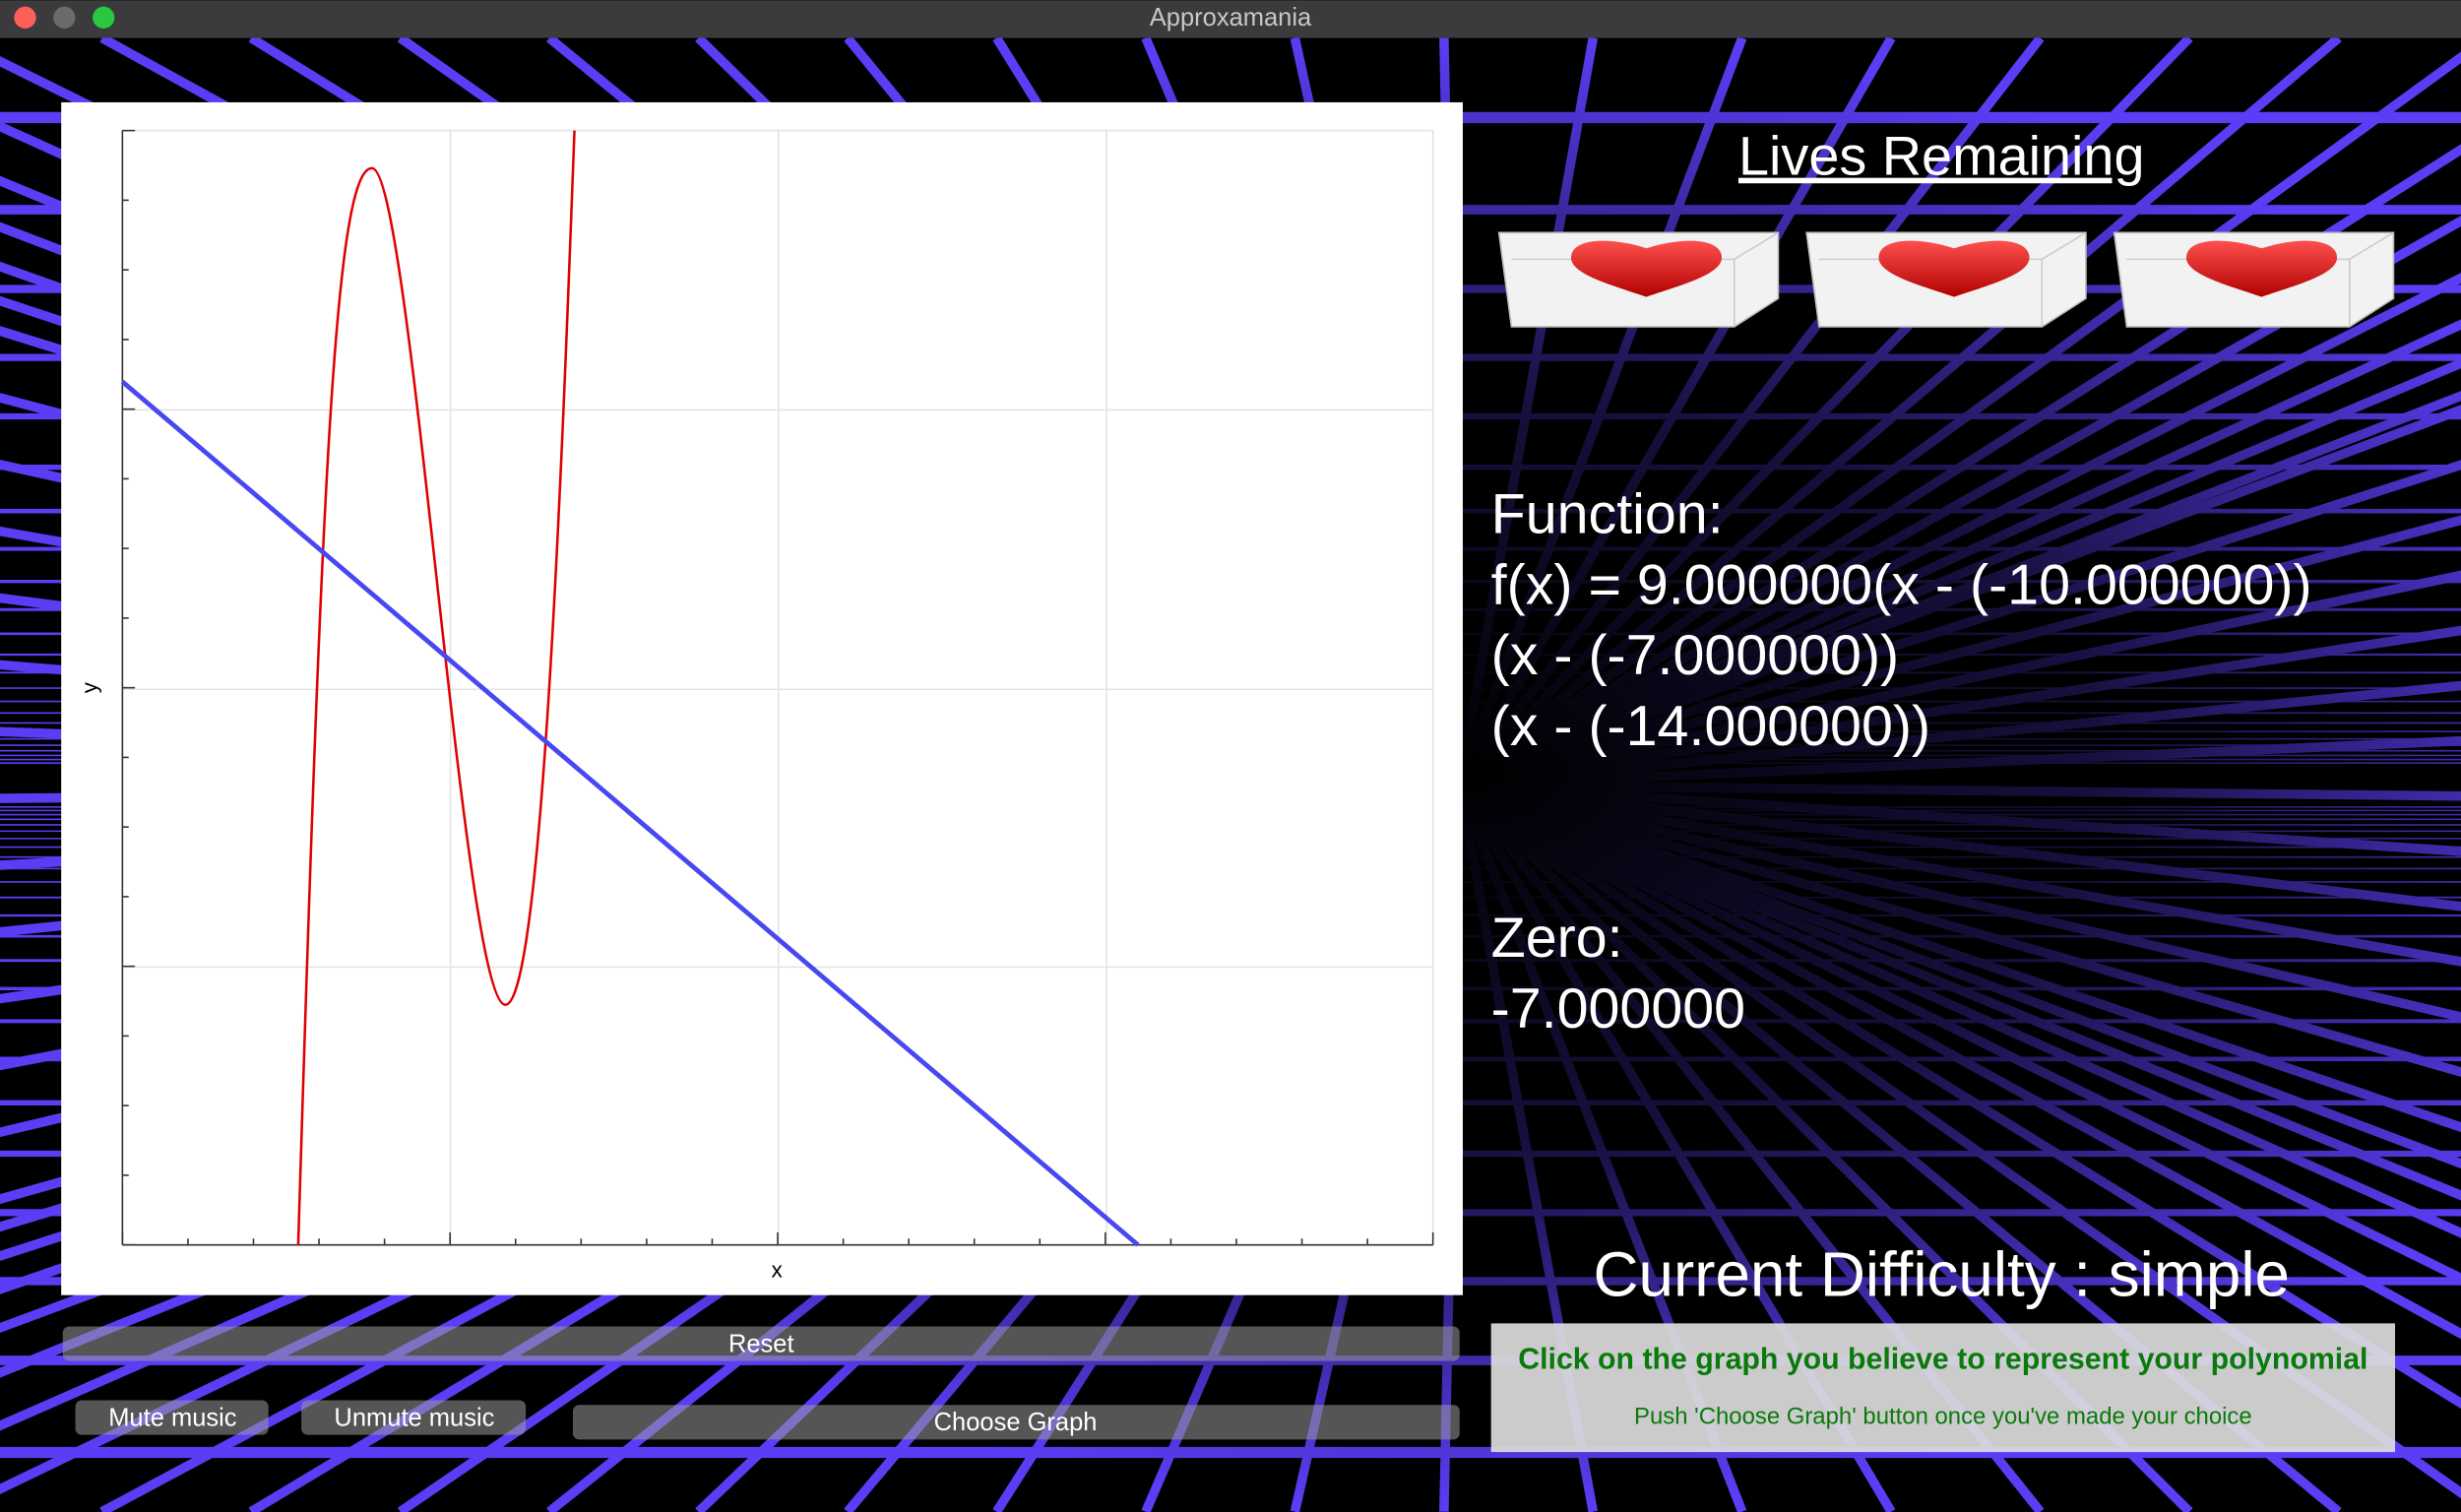  I want to click on title-bar, so click(1230, 19).